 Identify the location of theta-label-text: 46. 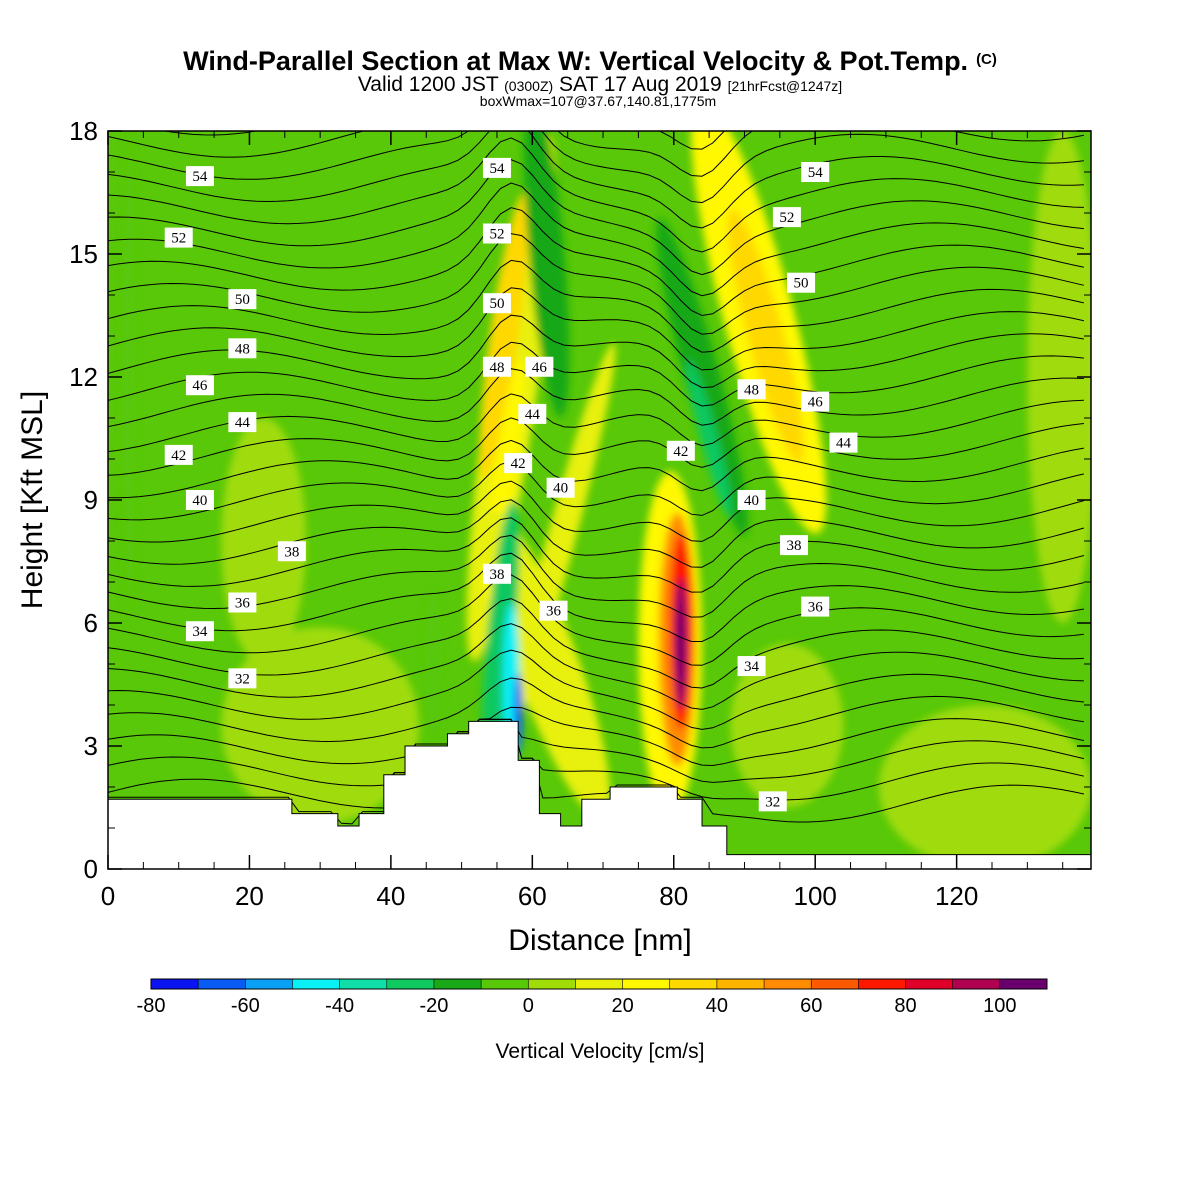
(816, 403).